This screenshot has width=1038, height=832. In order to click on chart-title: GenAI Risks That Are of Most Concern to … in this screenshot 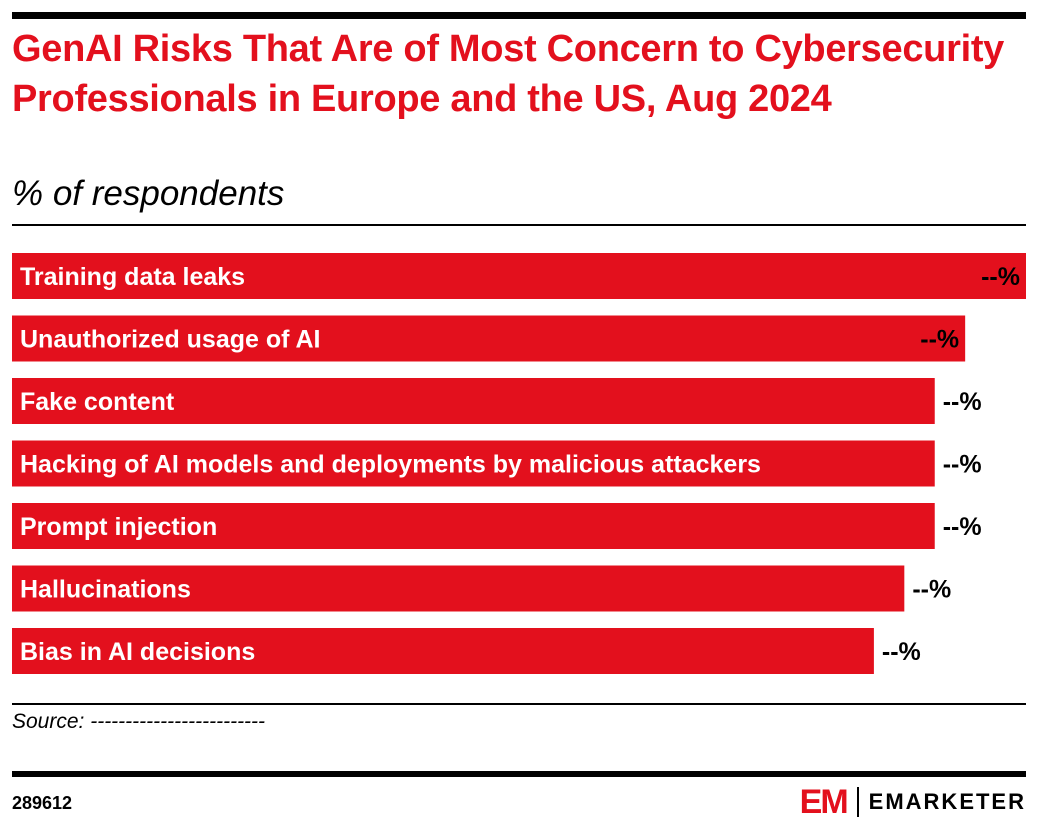, I will do `click(508, 74)`.